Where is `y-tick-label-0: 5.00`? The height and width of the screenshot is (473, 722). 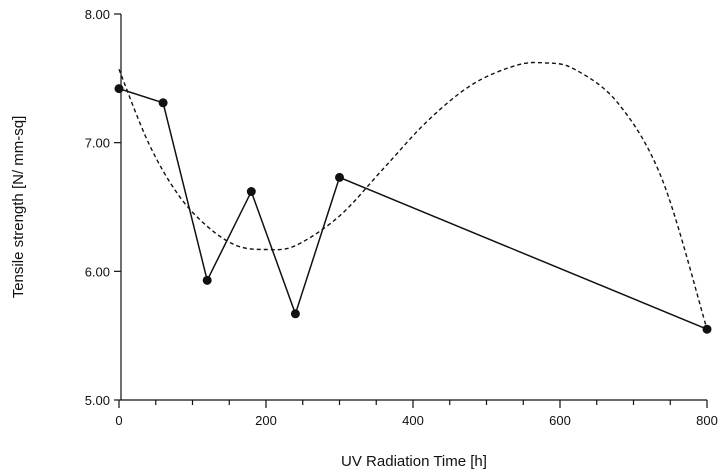
y-tick-label-0: 5.00 is located at coordinates (97, 400).